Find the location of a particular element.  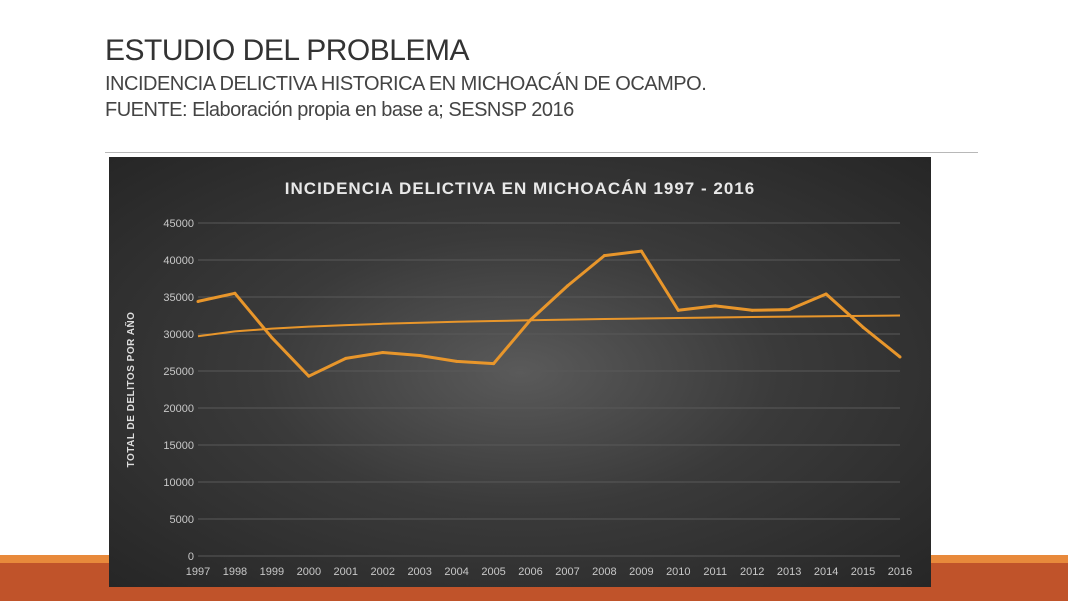

y-tick-label: 0 is located at coordinates (191, 557).